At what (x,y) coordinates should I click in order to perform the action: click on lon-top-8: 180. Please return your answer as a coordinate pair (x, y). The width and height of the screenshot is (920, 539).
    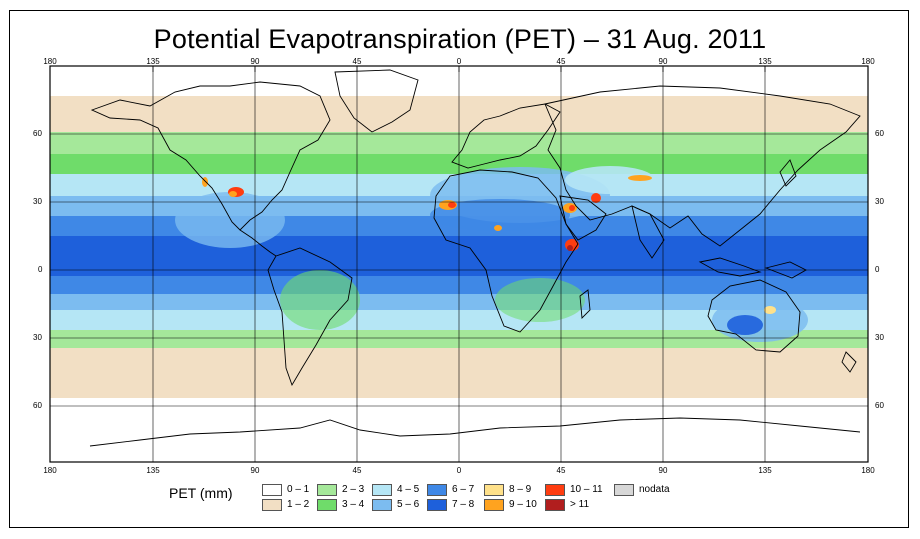
    Looking at the image, I should click on (868, 61).